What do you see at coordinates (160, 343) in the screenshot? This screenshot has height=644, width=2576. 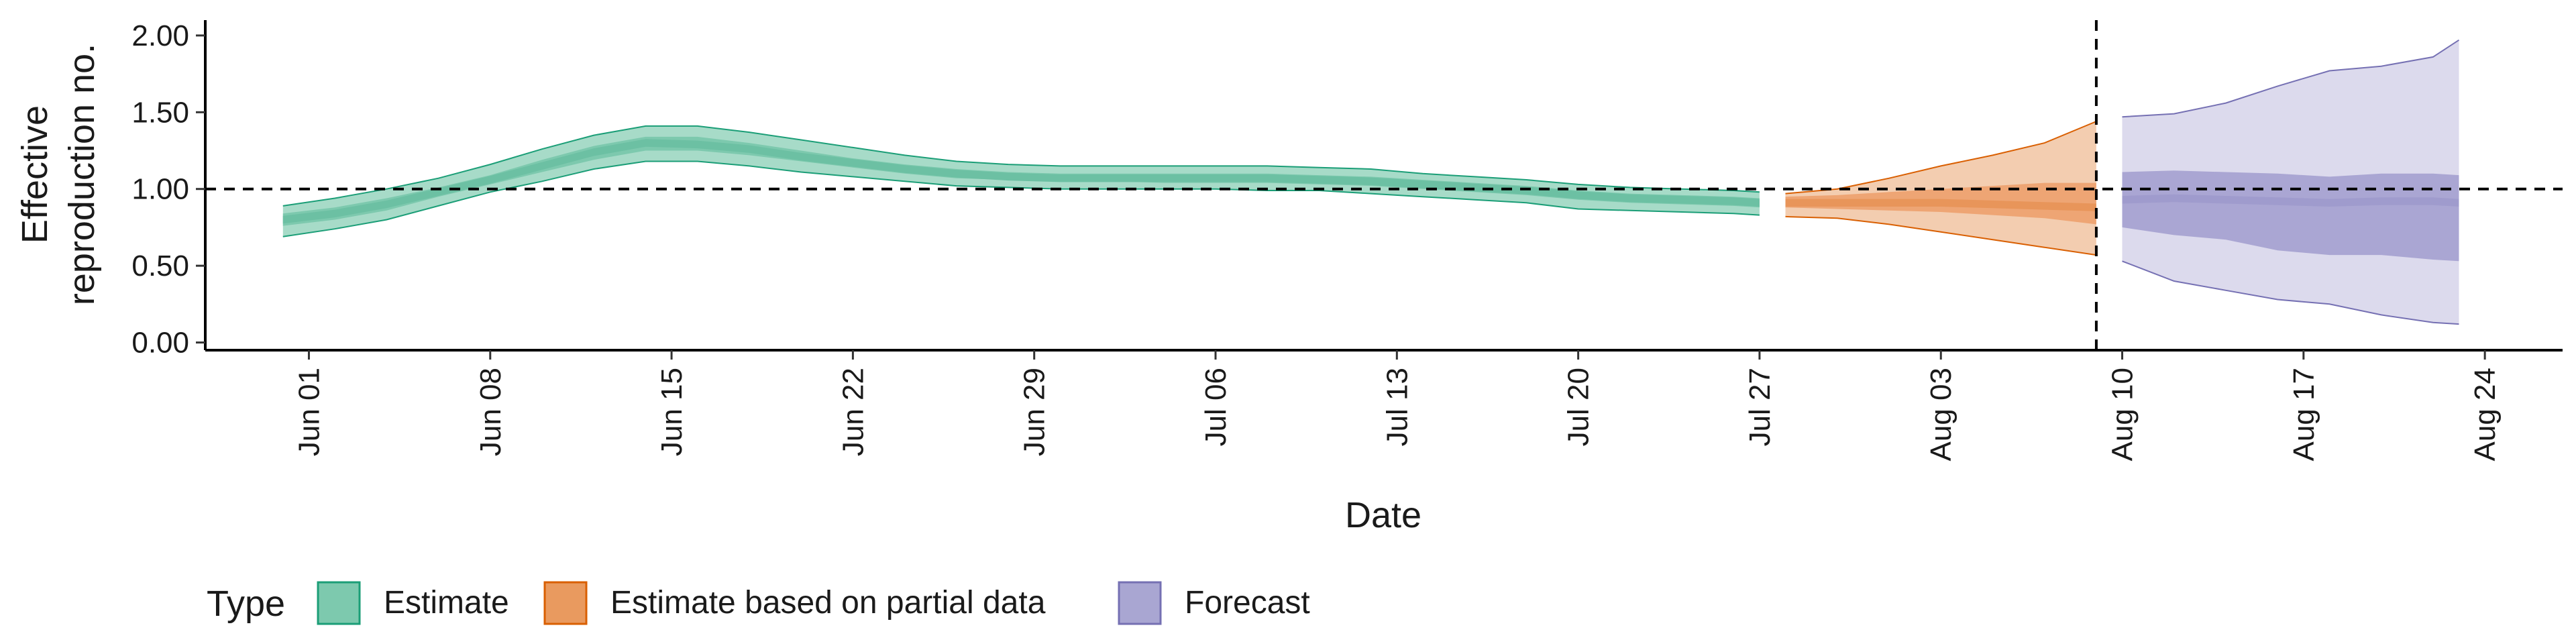 I see `y-tick-label: 0.00` at bounding box center [160, 343].